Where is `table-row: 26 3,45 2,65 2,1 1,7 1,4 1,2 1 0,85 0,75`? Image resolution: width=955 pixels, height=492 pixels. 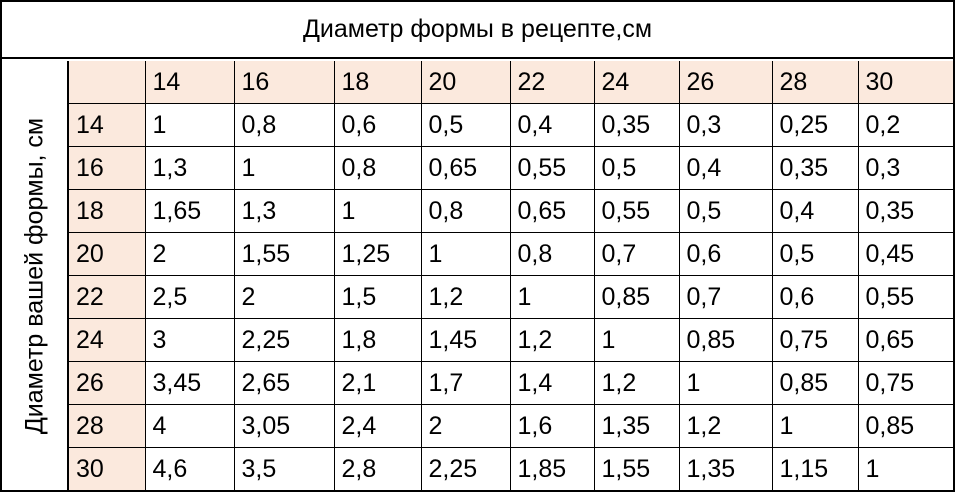 table-row: 26 3,45 2,65 2,1 1,7 1,4 1,2 1 0,85 0,75 is located at coordinates (511, 383).